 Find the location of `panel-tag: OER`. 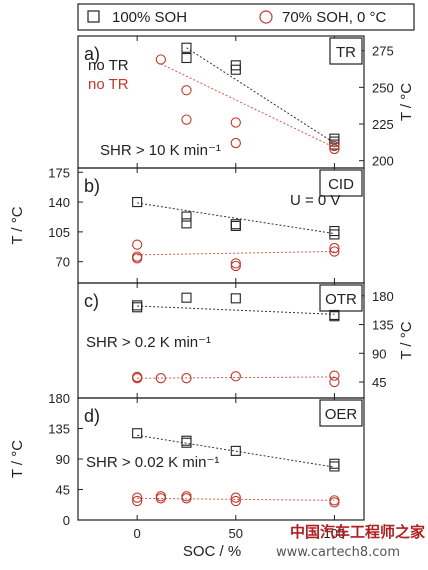

panel-tag: OER is located at coordinates (341, 414).